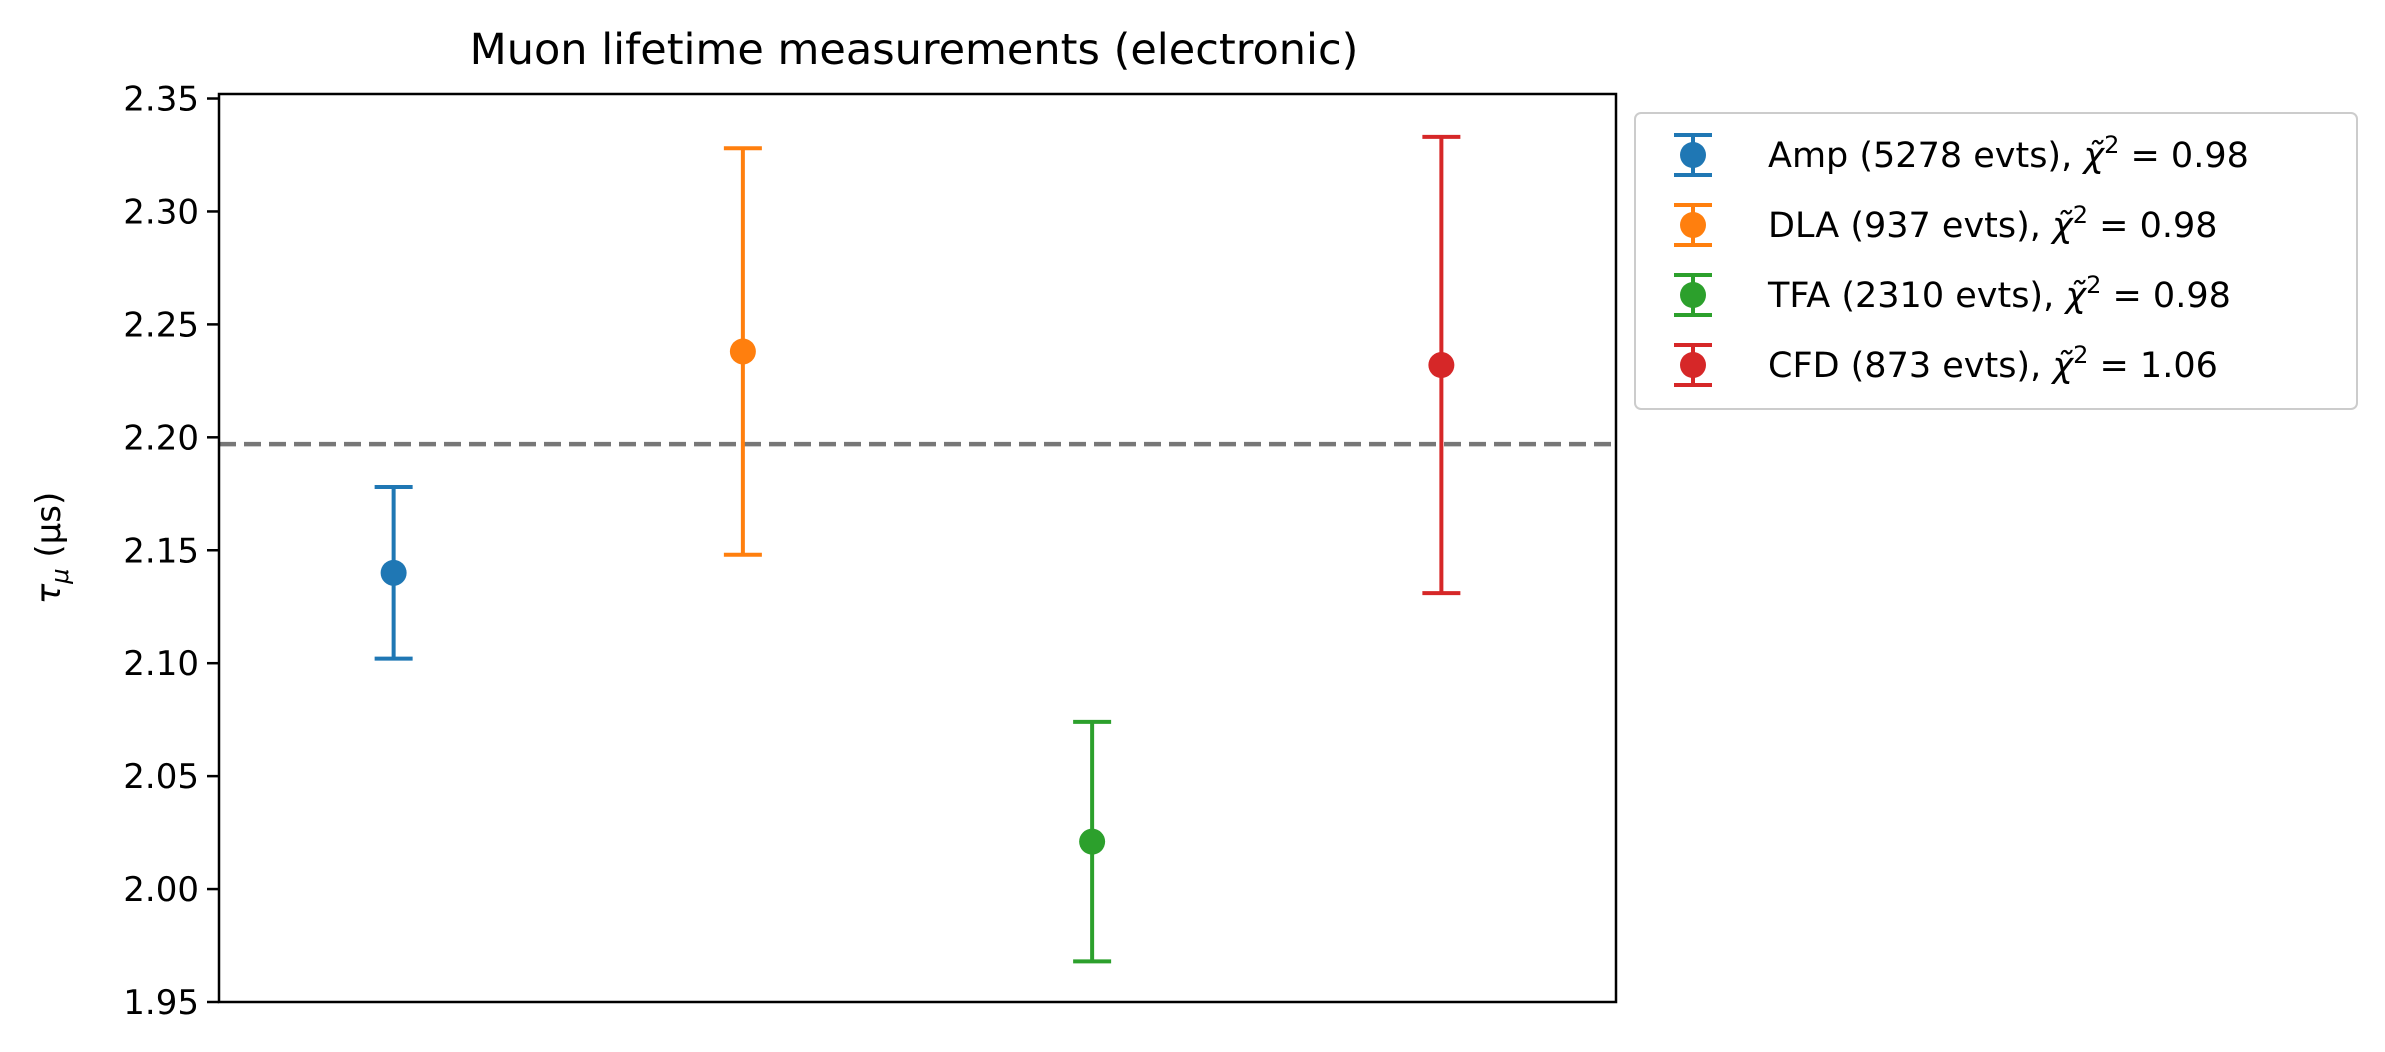  What do you see at coordinates (161, 325) in the screenshot?
I see `y-tick-label: 2.25` at bounding box center [161, 325].